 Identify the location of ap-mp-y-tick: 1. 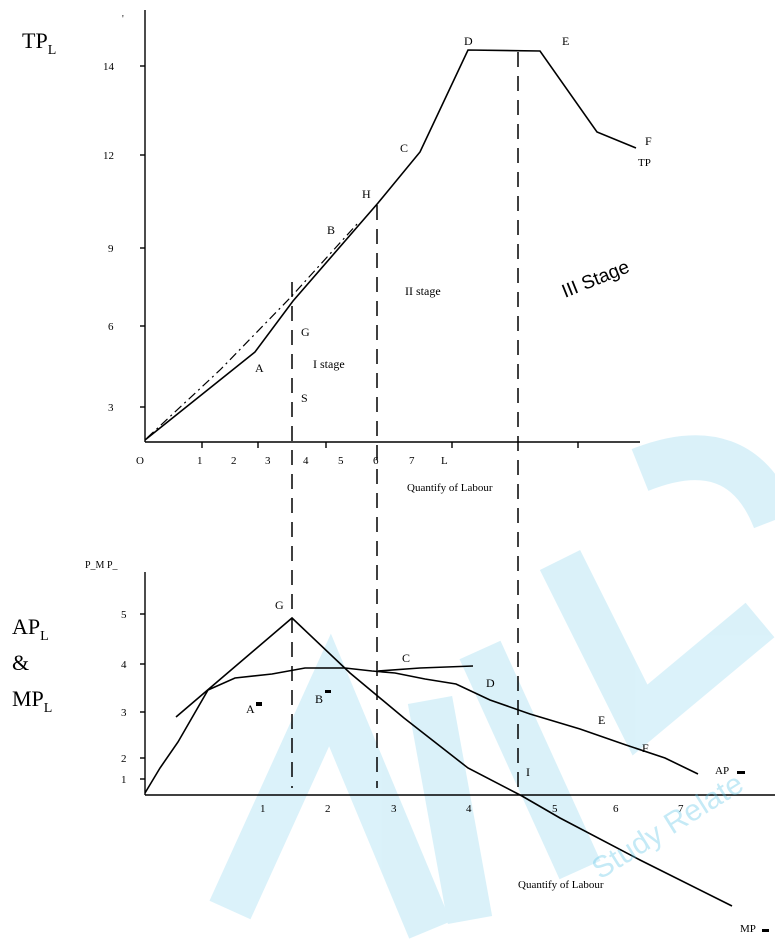
(124, 780).